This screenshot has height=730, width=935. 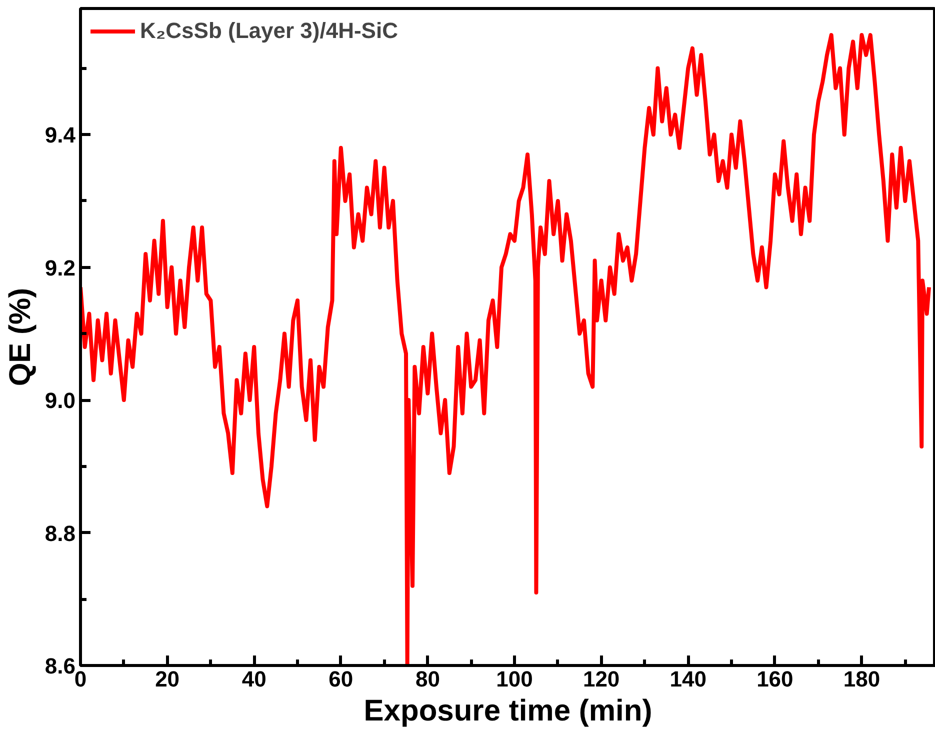 I want to click on y-tick-label: 8.6, so click(x=60, y=666).